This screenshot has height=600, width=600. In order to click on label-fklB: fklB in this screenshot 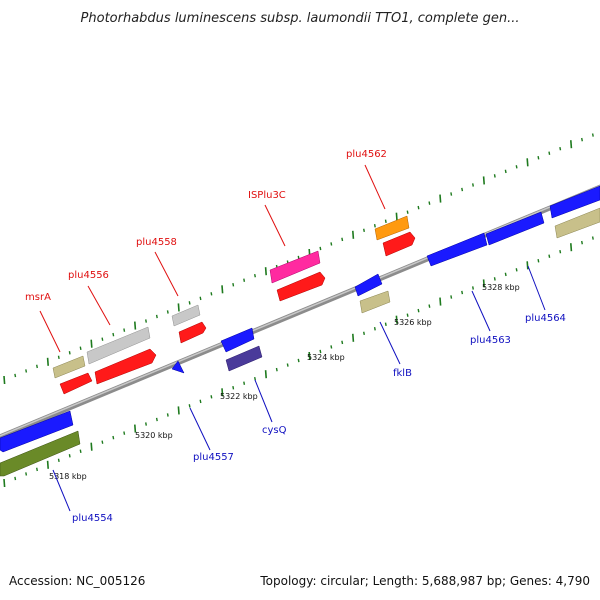, I will do `click(402, 373)`.